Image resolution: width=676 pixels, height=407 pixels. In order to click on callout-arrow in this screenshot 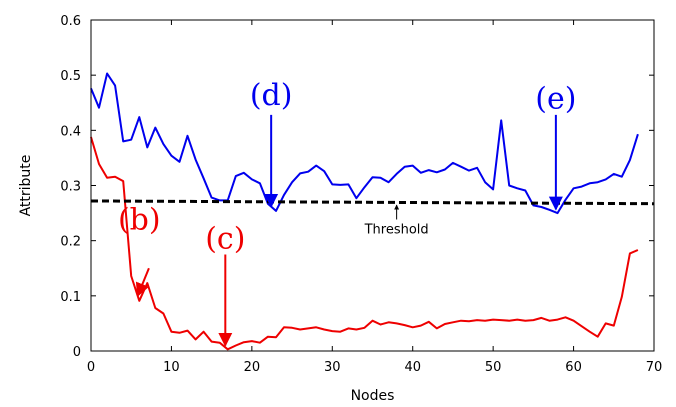, I will do `click(142, 282)`.